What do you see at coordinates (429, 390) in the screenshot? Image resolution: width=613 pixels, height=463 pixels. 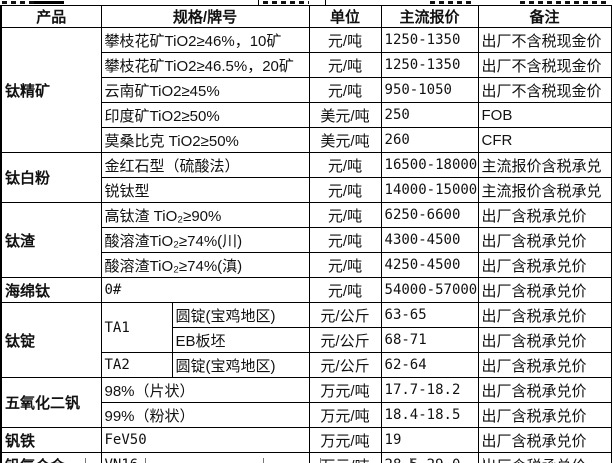 I see `price-cell: 17.7-18.2` at bounding box center [429, 390].